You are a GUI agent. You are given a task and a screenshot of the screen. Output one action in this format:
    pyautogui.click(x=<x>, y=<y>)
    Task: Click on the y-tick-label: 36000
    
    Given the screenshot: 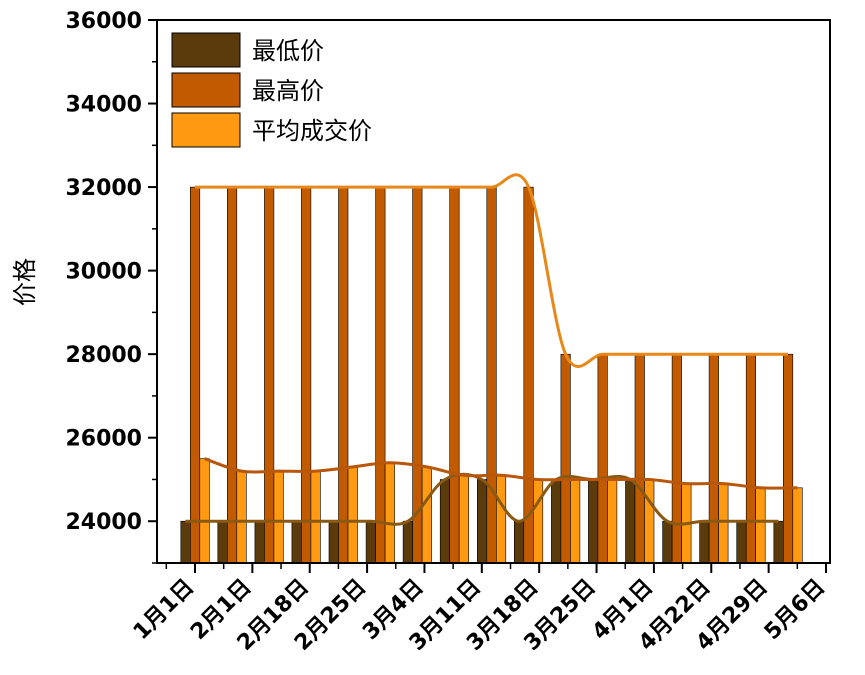 What is the action you would take?
    pyautogui.click(x=103, y=21)
    